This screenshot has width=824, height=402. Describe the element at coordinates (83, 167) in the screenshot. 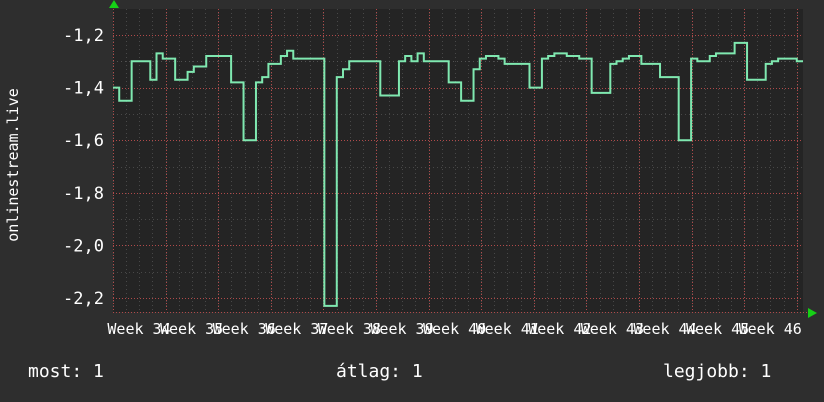

I see `y-axis-ticks: -1,2 -1,4 -1,6 -1,8 -2,0 -2,2` at that location.